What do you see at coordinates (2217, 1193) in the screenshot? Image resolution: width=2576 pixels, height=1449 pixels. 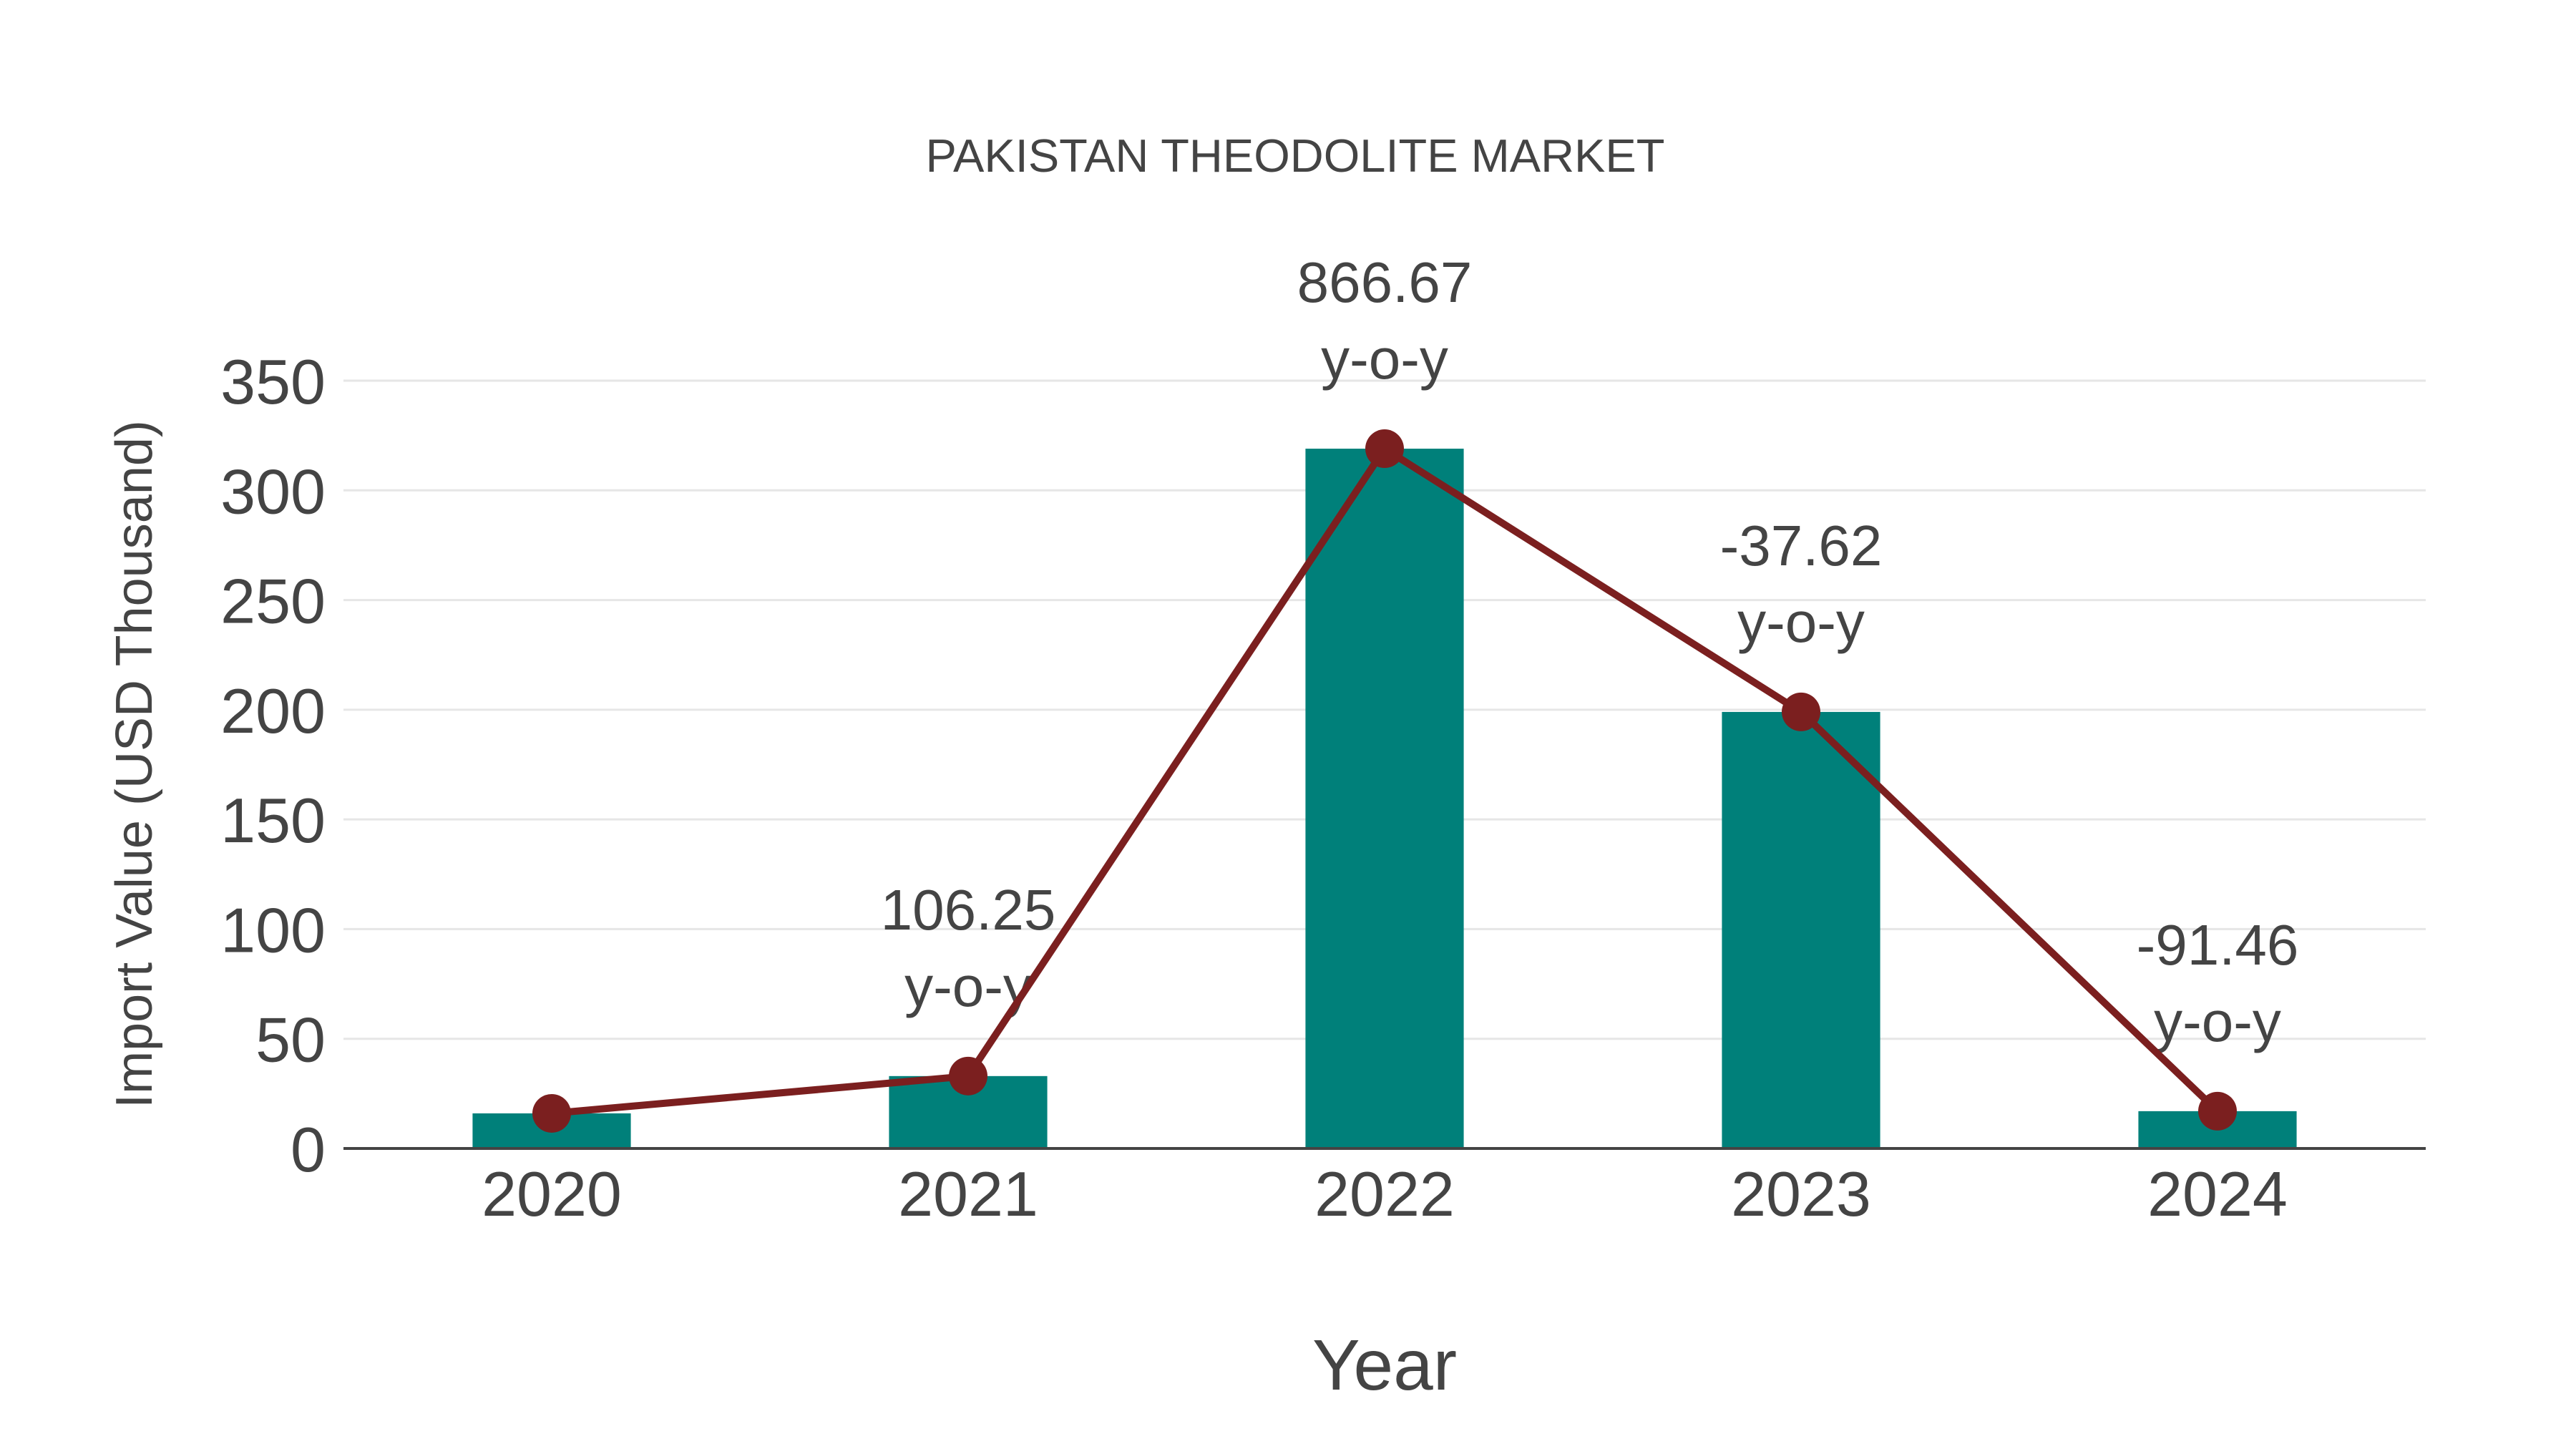 I see `x-tick-label: 2024` at bounding box center [2217, 1193].